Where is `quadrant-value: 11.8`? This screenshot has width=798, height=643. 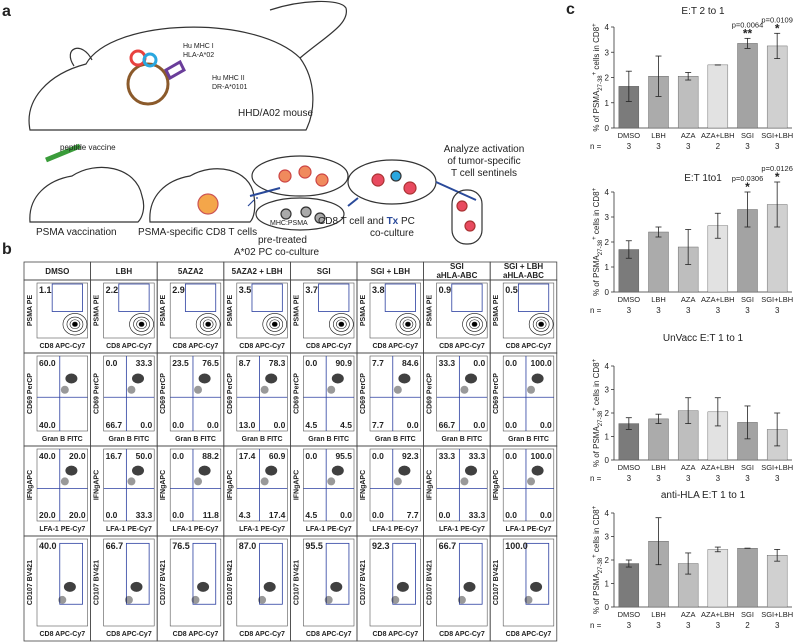
quadrant-value: 11.8 is located at coordinates (211, 515).